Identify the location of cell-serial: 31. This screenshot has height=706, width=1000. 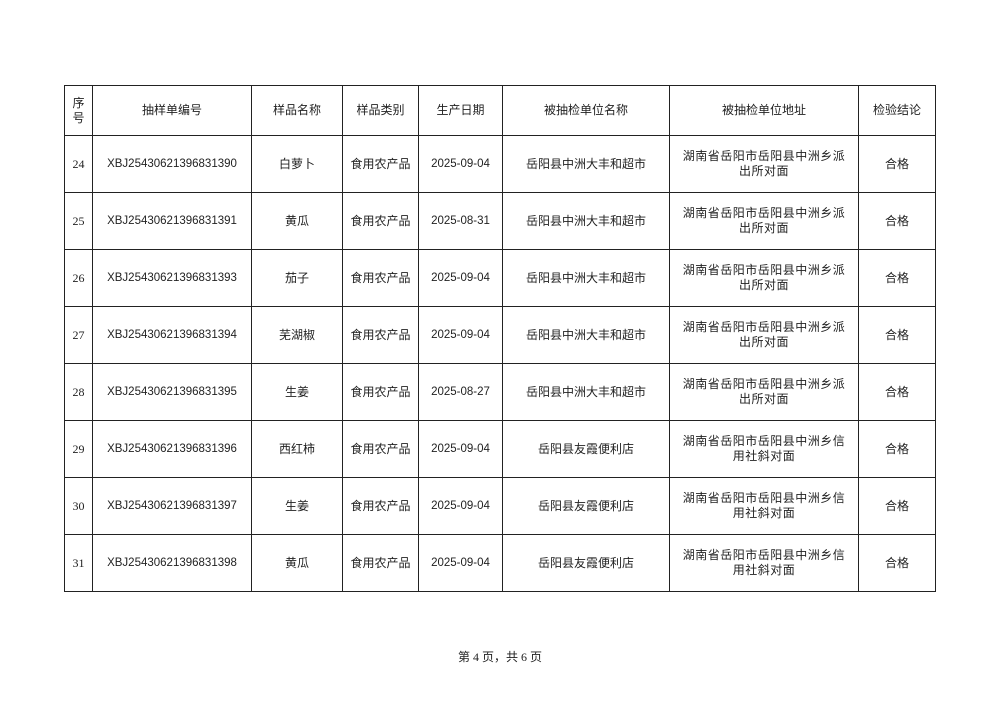
(78, 563).